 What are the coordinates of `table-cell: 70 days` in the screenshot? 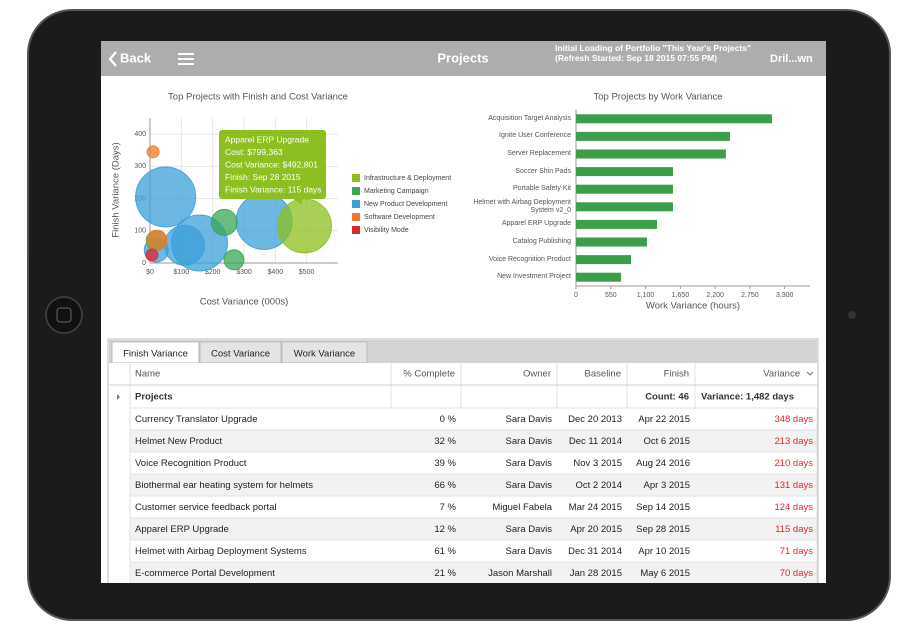 It's located at (797, 573).